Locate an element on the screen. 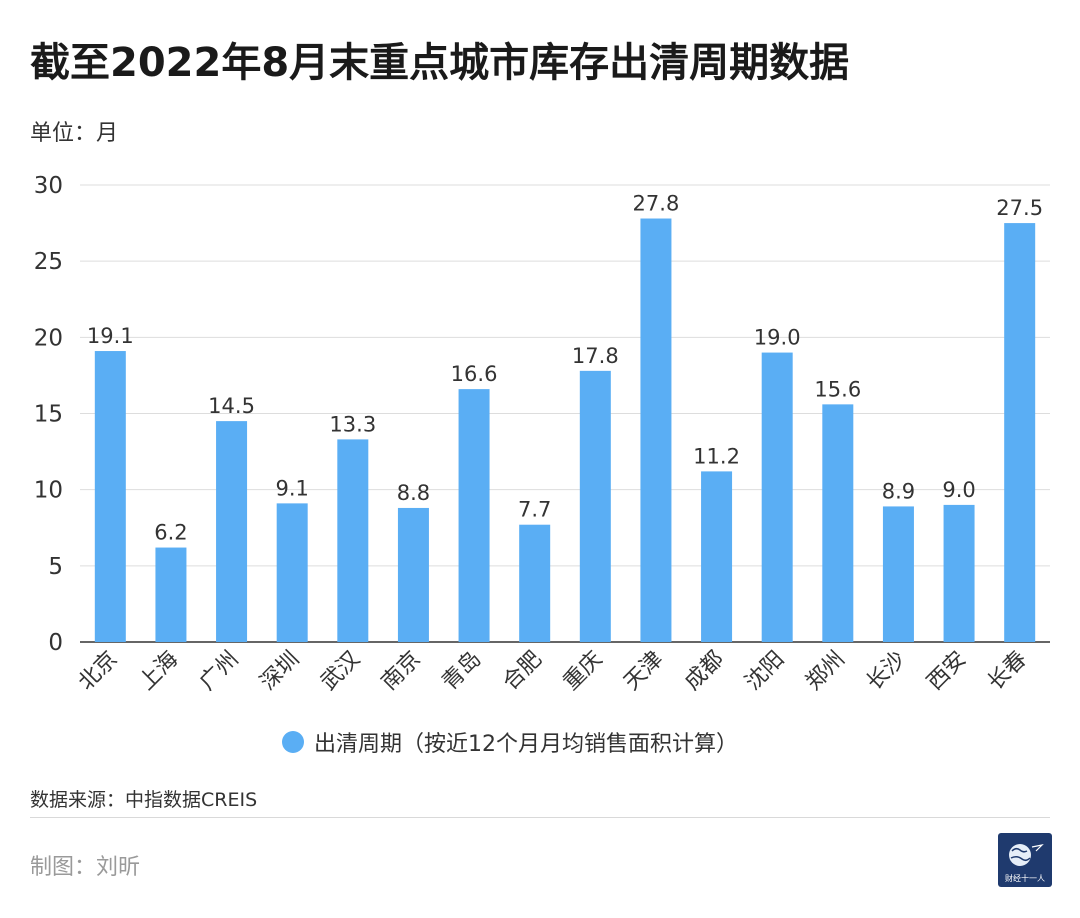  legend-swatch is located at coordinates (293, 742).